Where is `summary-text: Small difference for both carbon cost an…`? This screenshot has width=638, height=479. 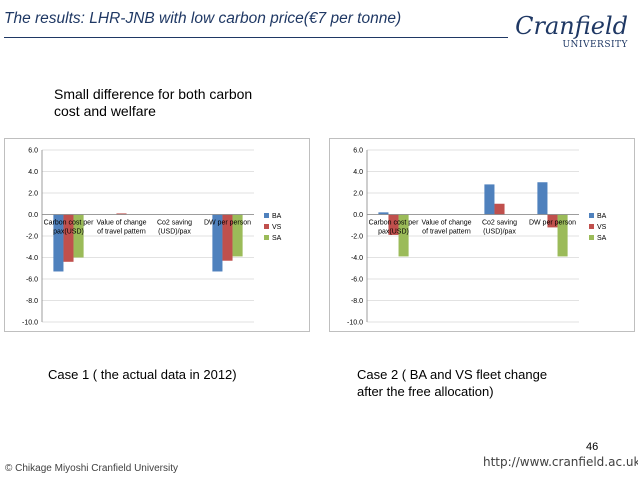
summary-text: Small difference for both carbon cost an… is located at coordinates (179, 103).